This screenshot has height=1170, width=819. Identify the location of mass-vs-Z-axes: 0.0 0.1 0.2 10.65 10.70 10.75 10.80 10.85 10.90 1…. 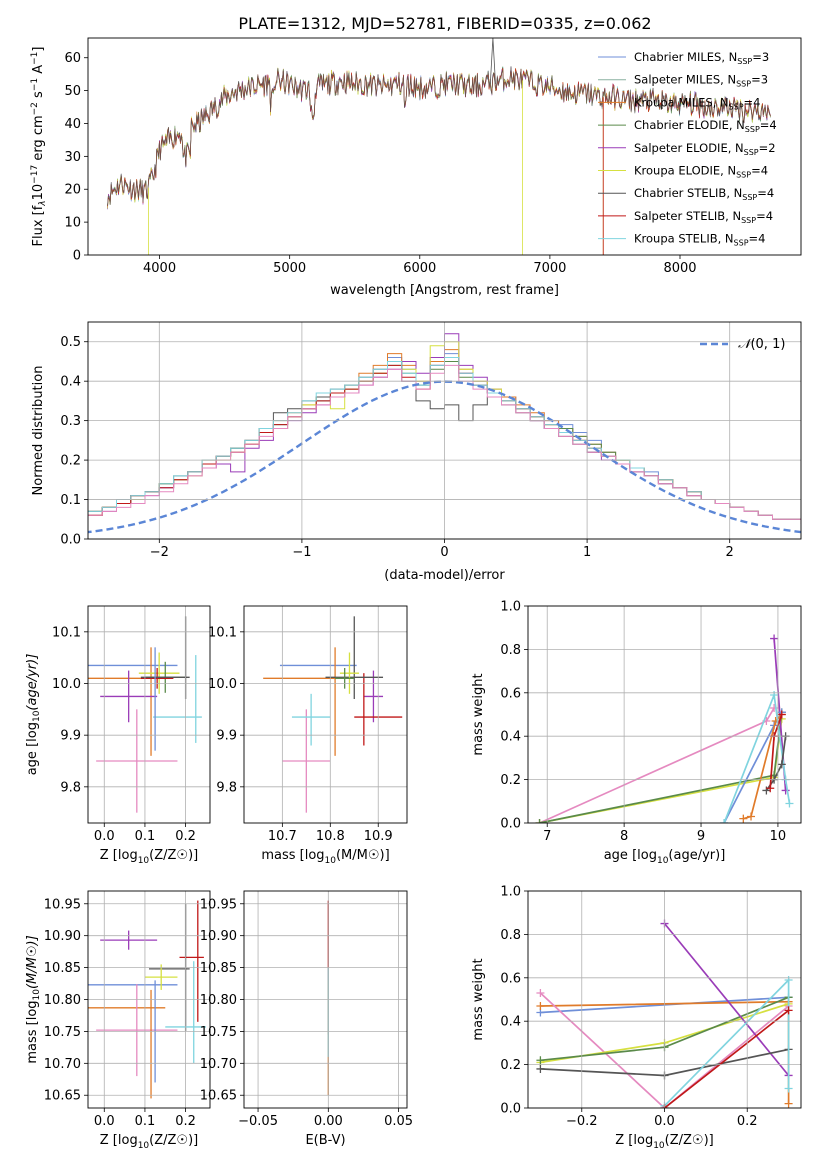
(118, 1020).